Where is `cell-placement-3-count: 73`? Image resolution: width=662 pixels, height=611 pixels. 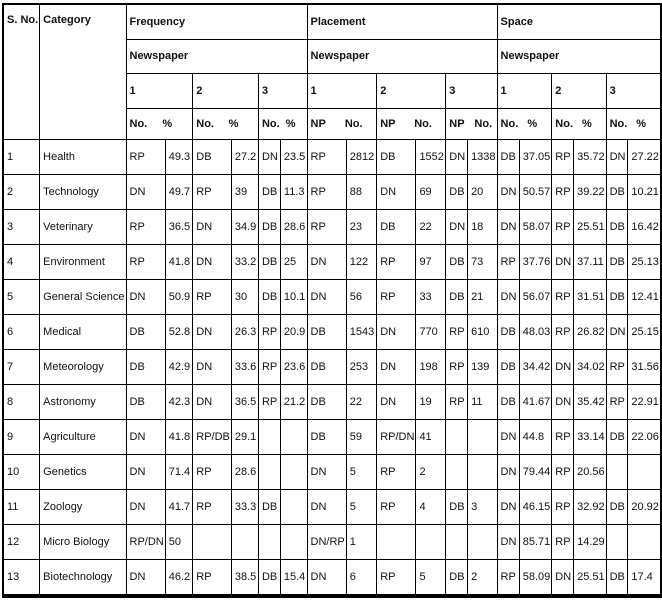
cell-placement-3-count: 73 is located at coordinates (482, 262).